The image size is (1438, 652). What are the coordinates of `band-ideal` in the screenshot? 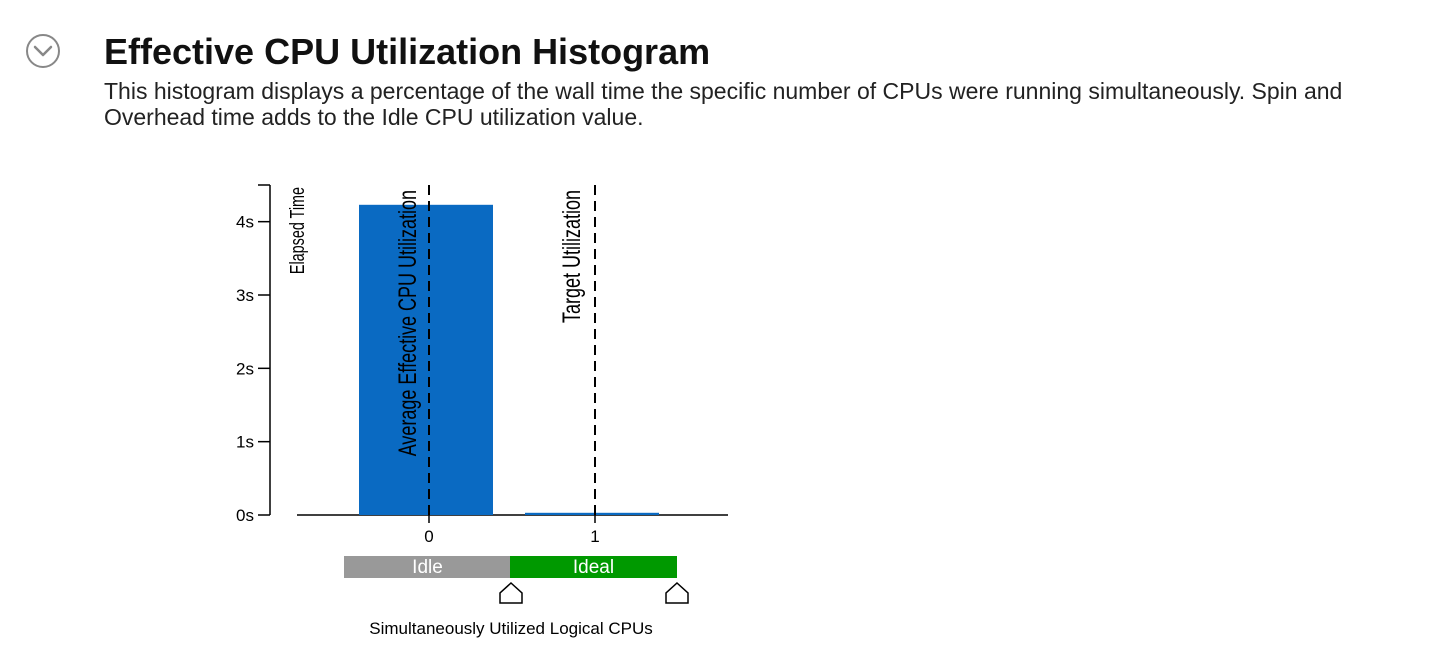 It's located at (593, 567).